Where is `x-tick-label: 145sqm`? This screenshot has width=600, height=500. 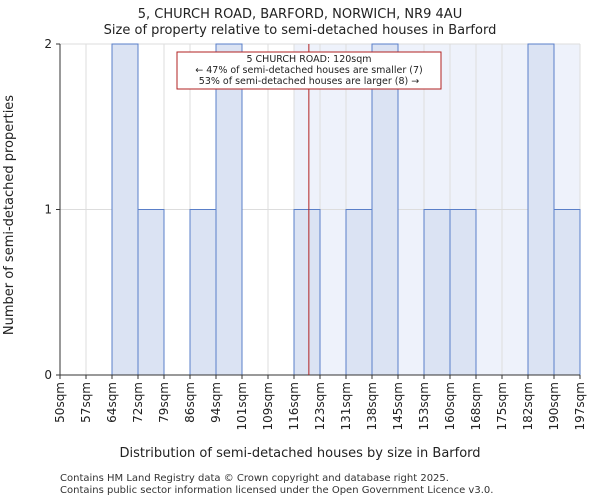 x-tick-label: 145sqm is located at coordinates (398, 406).